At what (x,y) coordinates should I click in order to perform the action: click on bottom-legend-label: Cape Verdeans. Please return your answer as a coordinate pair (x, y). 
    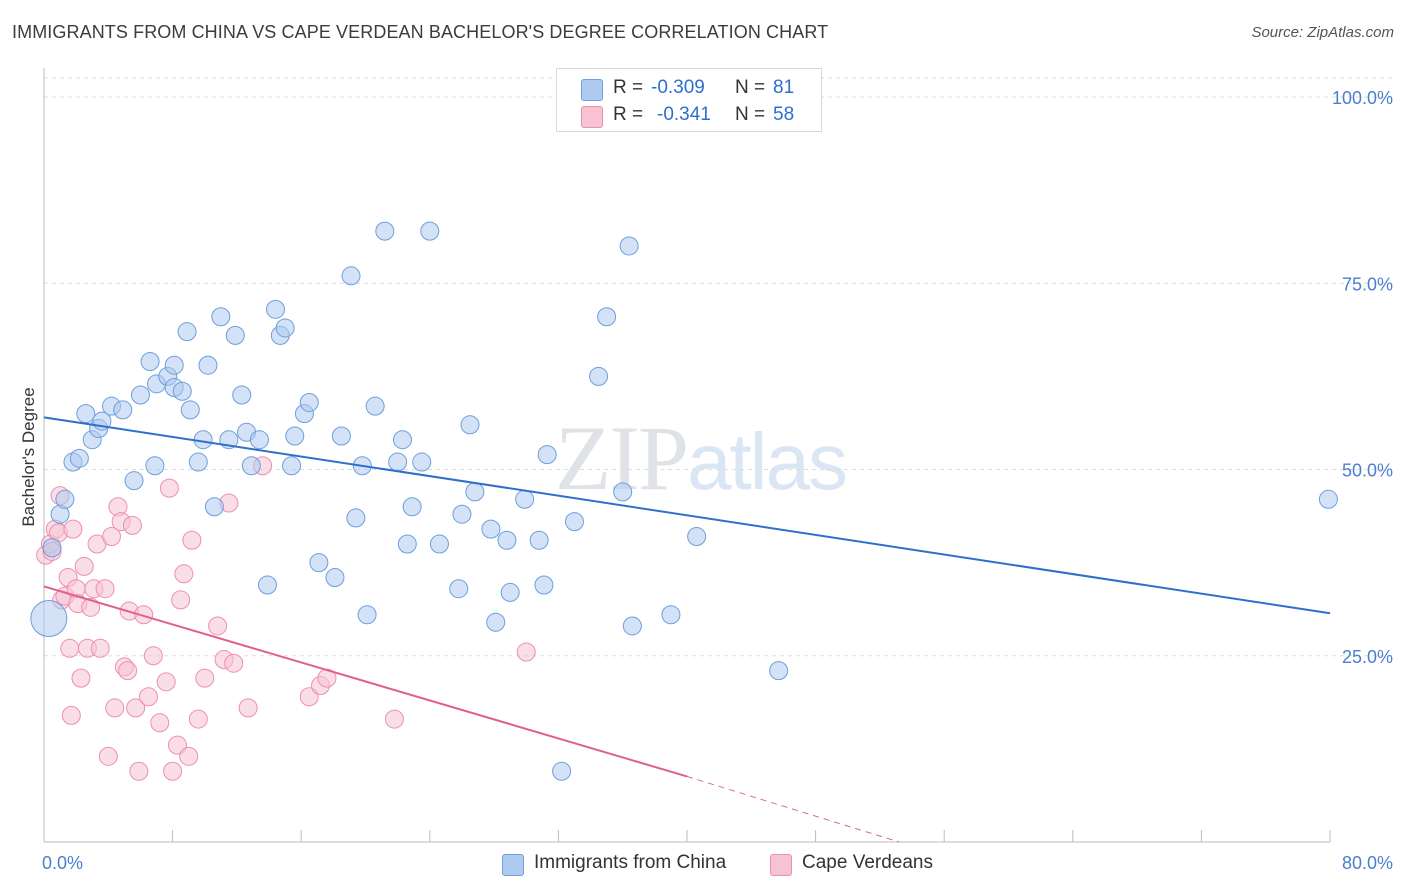
    Looking at the image, I should click on (867, 862).